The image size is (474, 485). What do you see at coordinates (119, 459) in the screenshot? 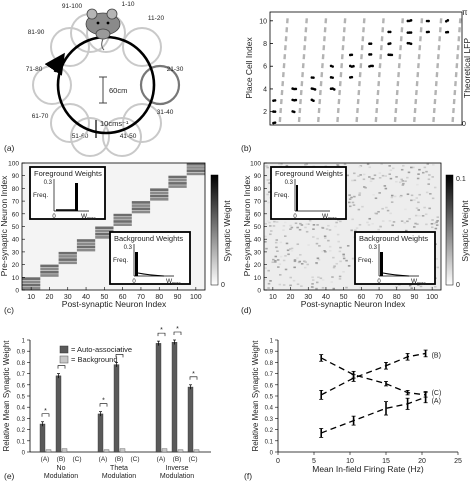
I see `bar-category-label: (B)` at bounding box center [119, 459].